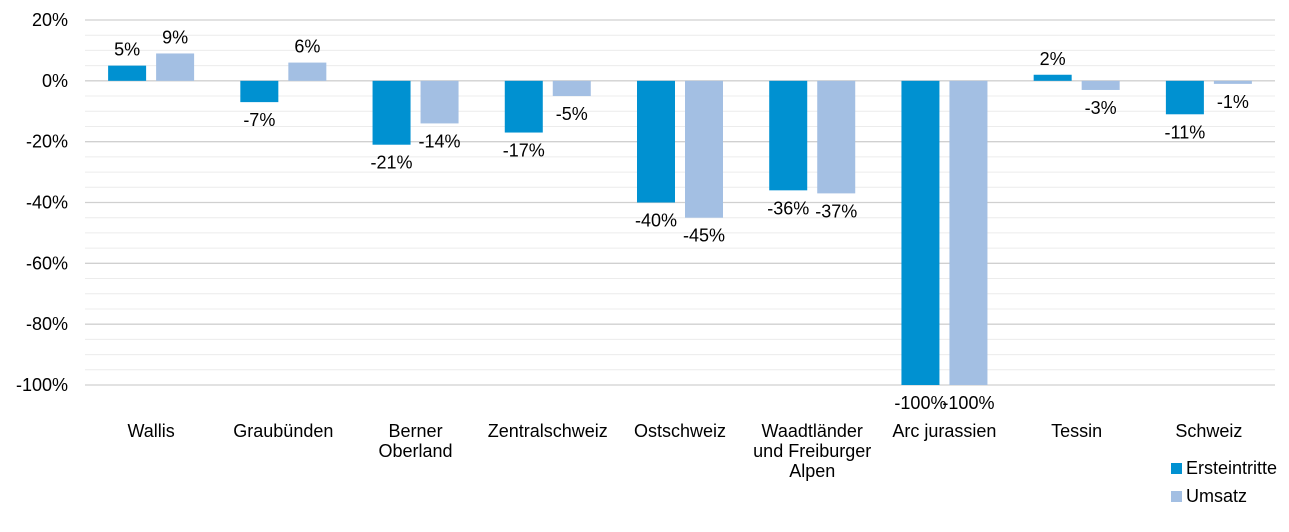 Image resolution: width=1289 pixels, height=532 pixels. Describe the element at coordinates (175, 37) in the screenshot. I see `data-label-umsatz: 9%` at that location.